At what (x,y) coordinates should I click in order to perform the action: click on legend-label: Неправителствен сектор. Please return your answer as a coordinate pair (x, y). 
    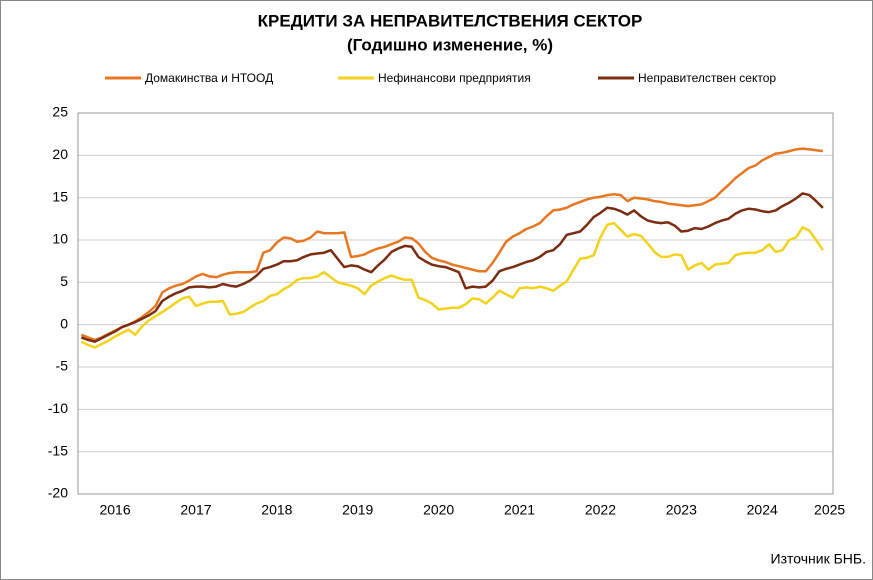
    Looking at the image, I should click on (707, 78).